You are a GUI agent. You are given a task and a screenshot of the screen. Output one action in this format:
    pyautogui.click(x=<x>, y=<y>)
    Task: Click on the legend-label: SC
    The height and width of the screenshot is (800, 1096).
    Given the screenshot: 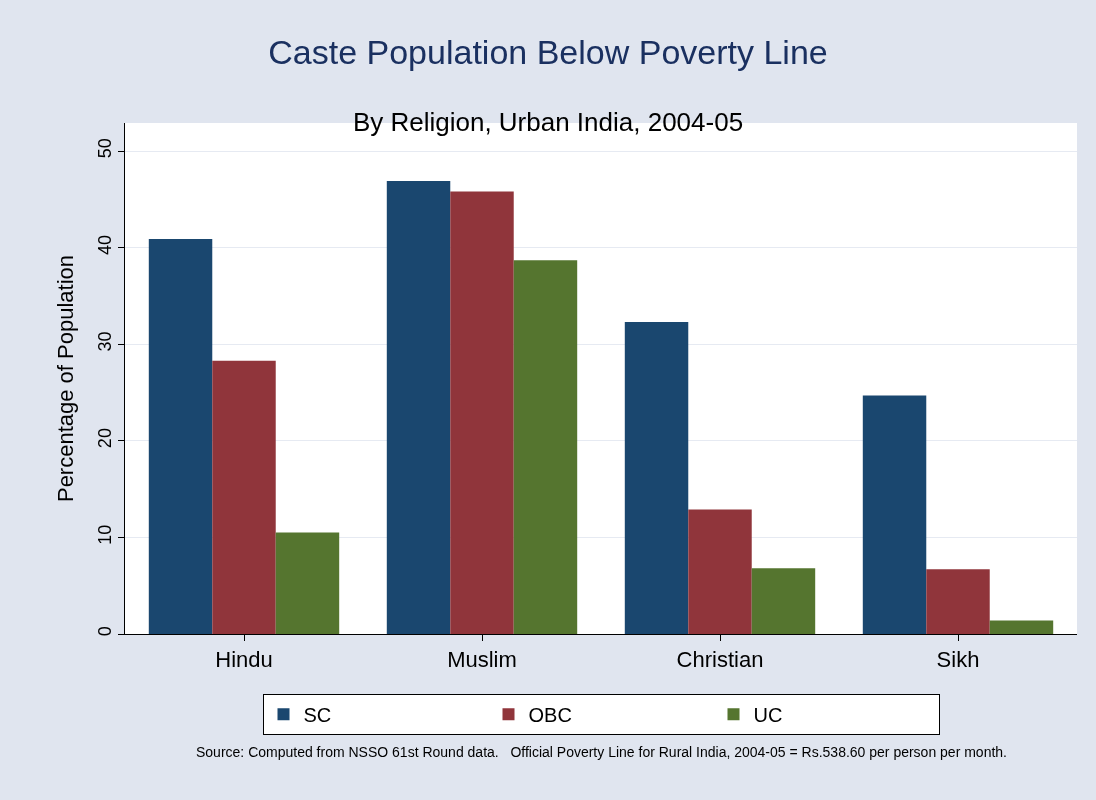 What is the action you would take?
    pyautogui.click(x=317, y=715)
    